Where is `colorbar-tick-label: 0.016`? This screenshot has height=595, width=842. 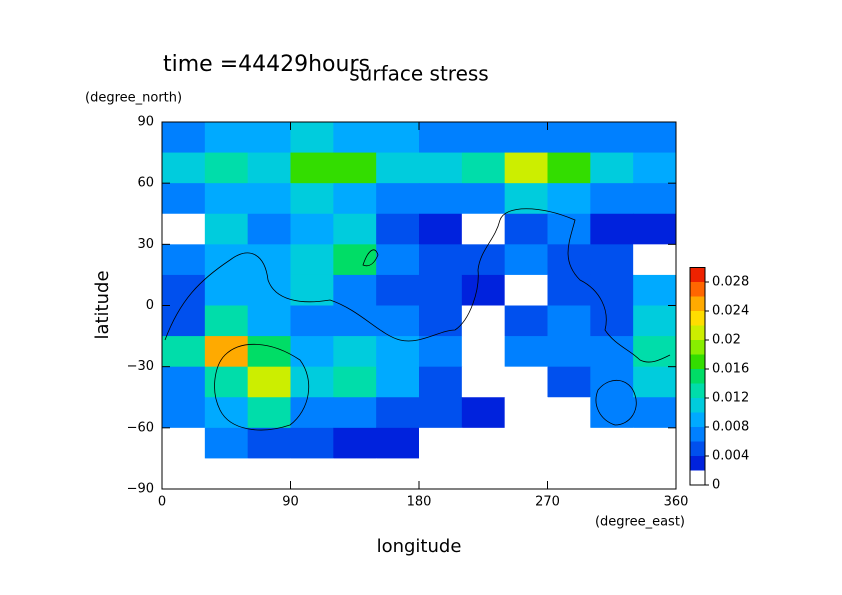 colorbar-tick-label: 0.016 is located at coordinates (730, 369).